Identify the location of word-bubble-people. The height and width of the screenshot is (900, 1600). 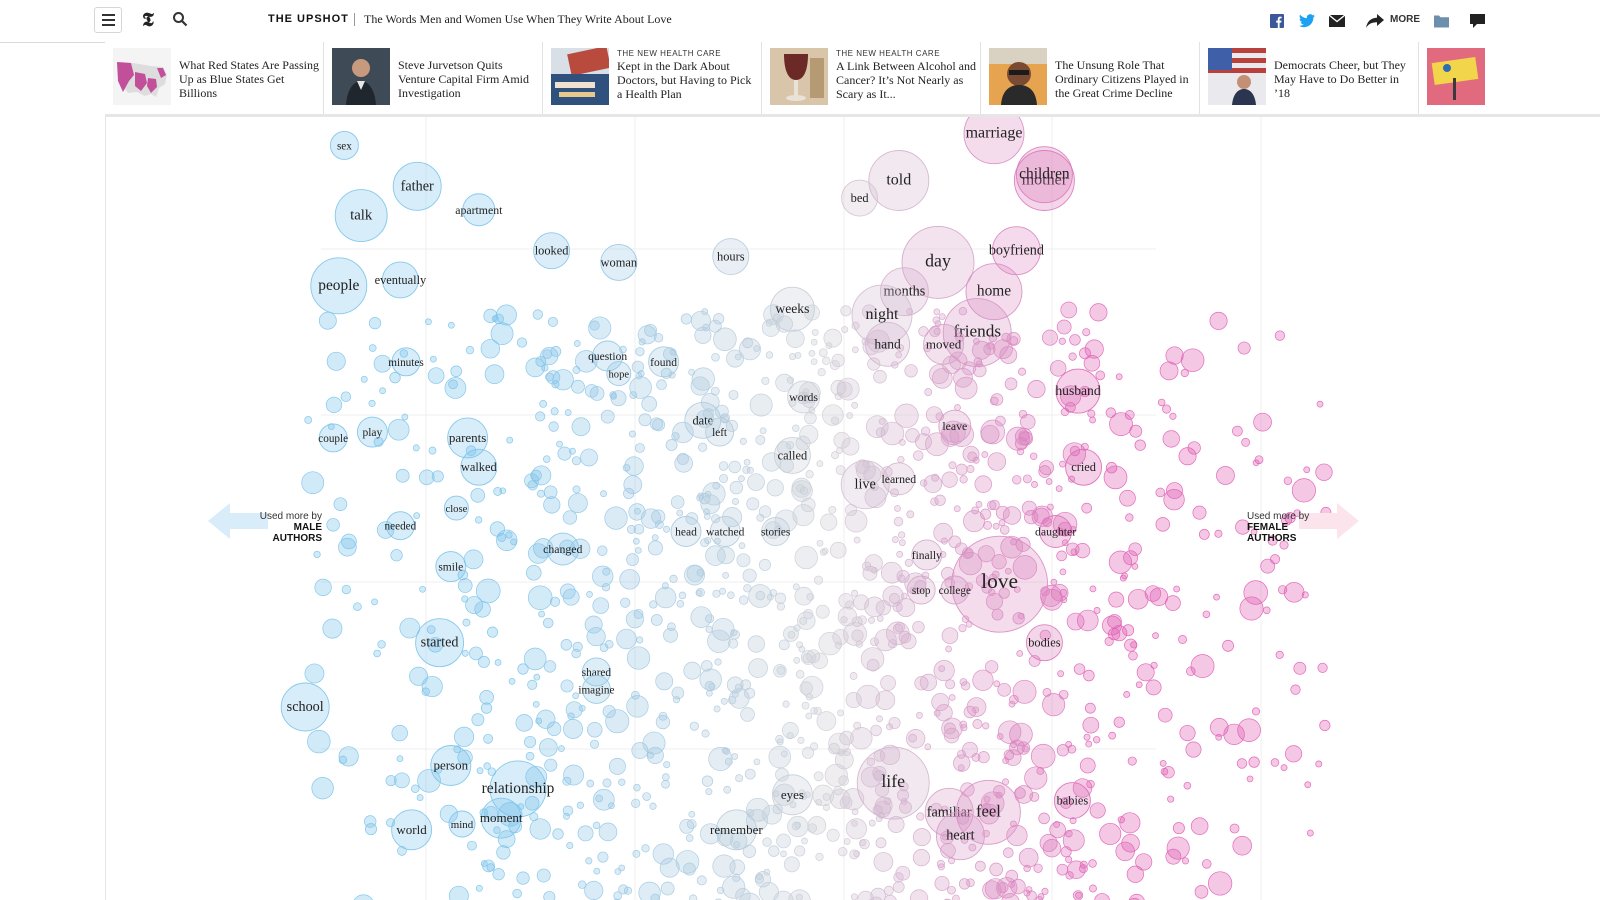
(339, 286).